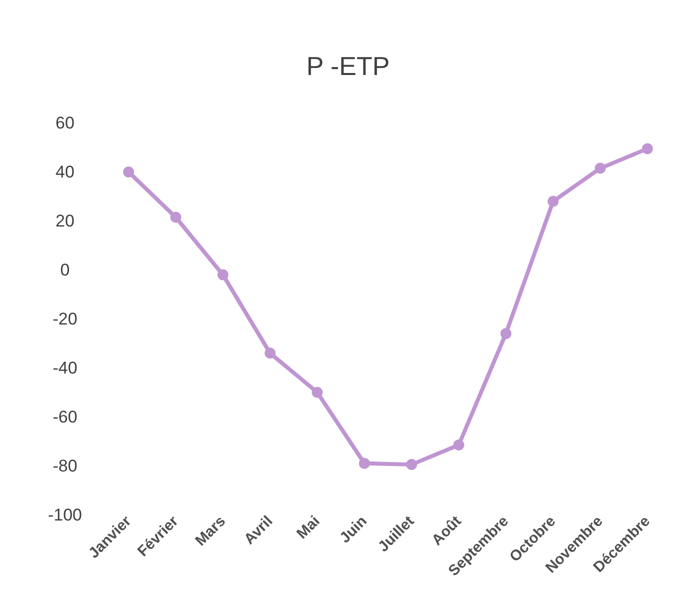  What do you see at coordinates (309, 527) in the screenshot?
I see `x-tick-label: Mai` at bounding box center [309, 527].